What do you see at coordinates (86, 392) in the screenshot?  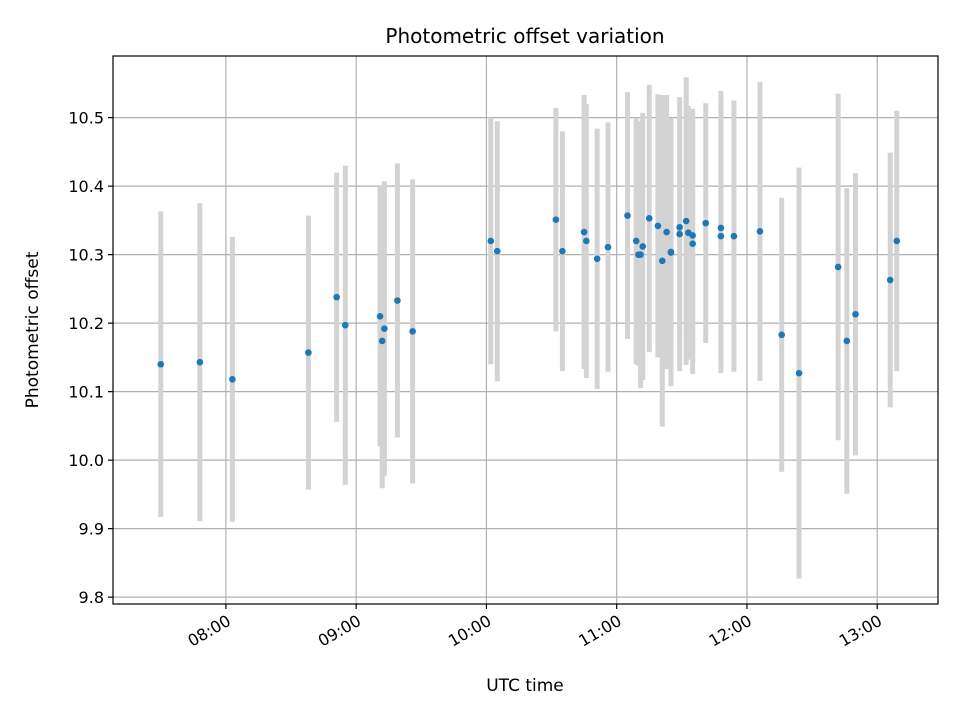 I see `y-tick-label: 10.1` at bounding box center [86, 392].